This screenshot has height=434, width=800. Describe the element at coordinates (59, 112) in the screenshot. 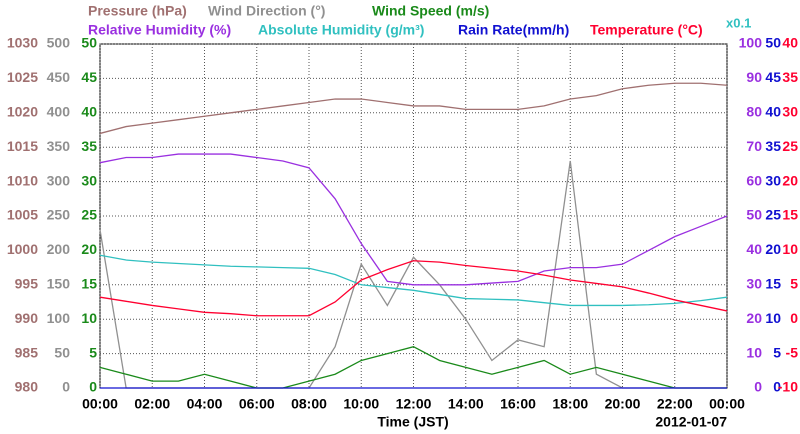

I see `y-tick-label: 400` at that location.